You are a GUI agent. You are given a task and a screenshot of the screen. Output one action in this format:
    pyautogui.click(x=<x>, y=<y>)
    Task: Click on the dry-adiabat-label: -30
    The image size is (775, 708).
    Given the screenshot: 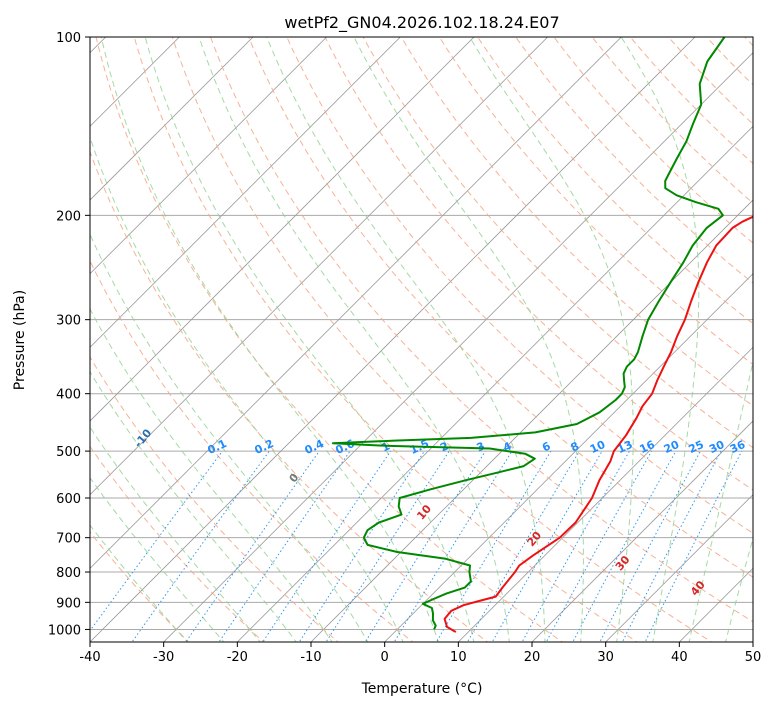 What is the action you would take?
    pyautogui.click(x=1, y=382)
    